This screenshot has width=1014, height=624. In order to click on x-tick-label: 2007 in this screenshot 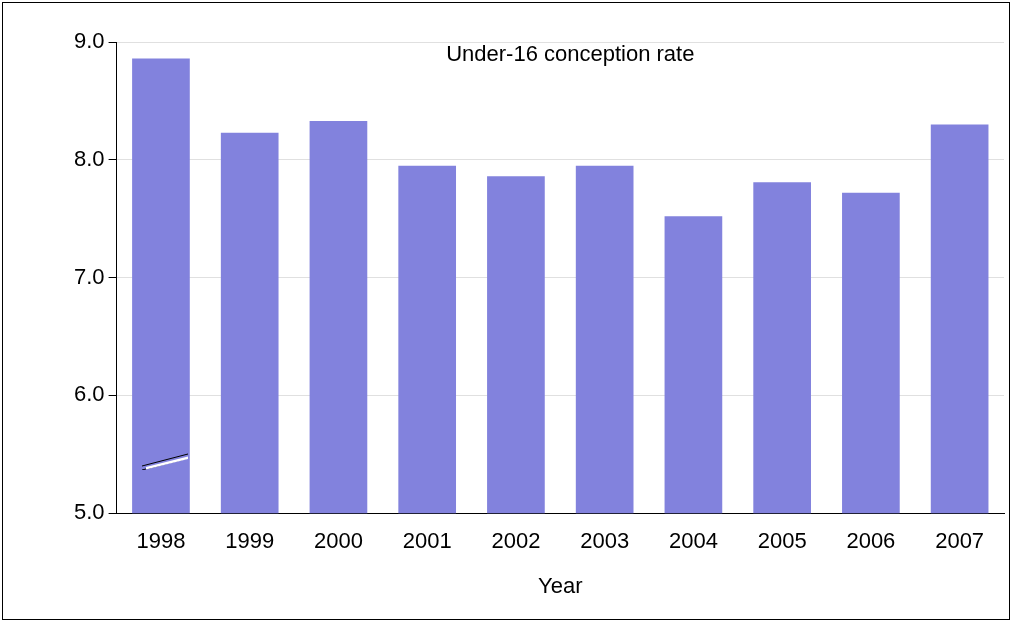, I will do `click(960, 541)`.